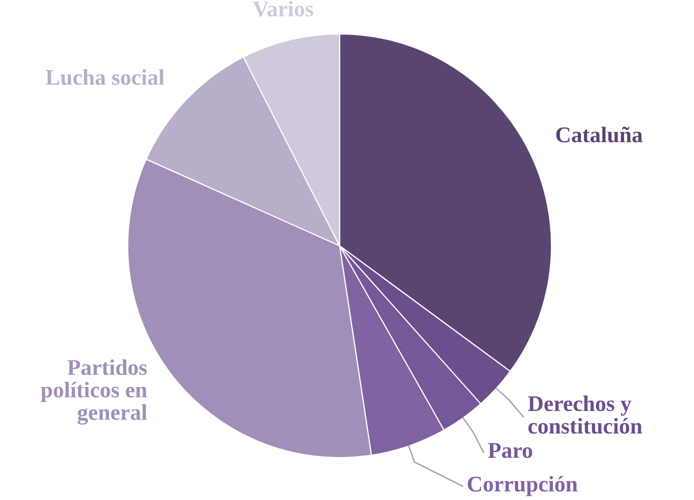  What do you see at coordinates (585, 415) in the screenshot?
I see `slice-label: Derechos y constitución` at bounding box center [585, 415].